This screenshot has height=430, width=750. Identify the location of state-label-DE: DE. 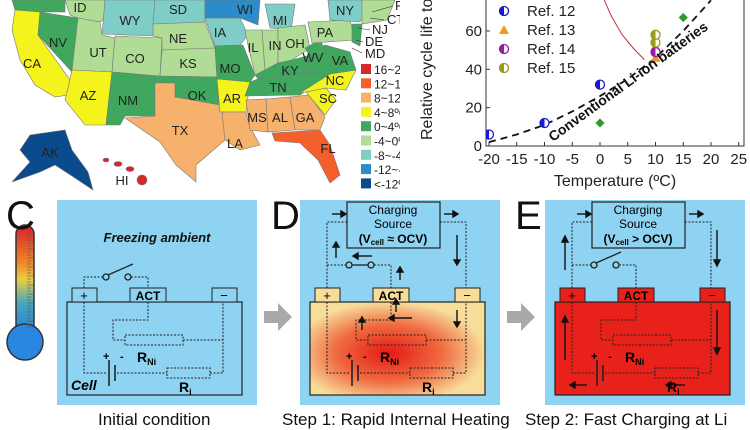
(374, 41).